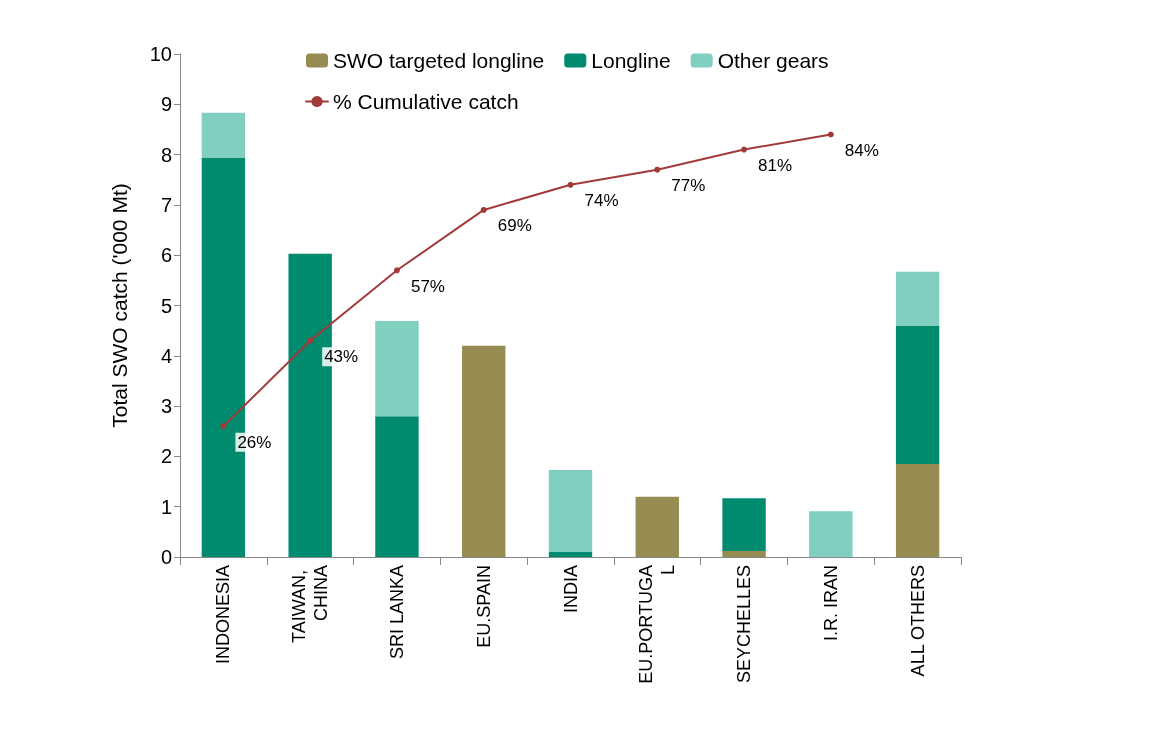 Image resolution: width=1161 pixels, height=731 pixels. I want to click on x-tick-label: SRI LANKA, so click(396, 612).